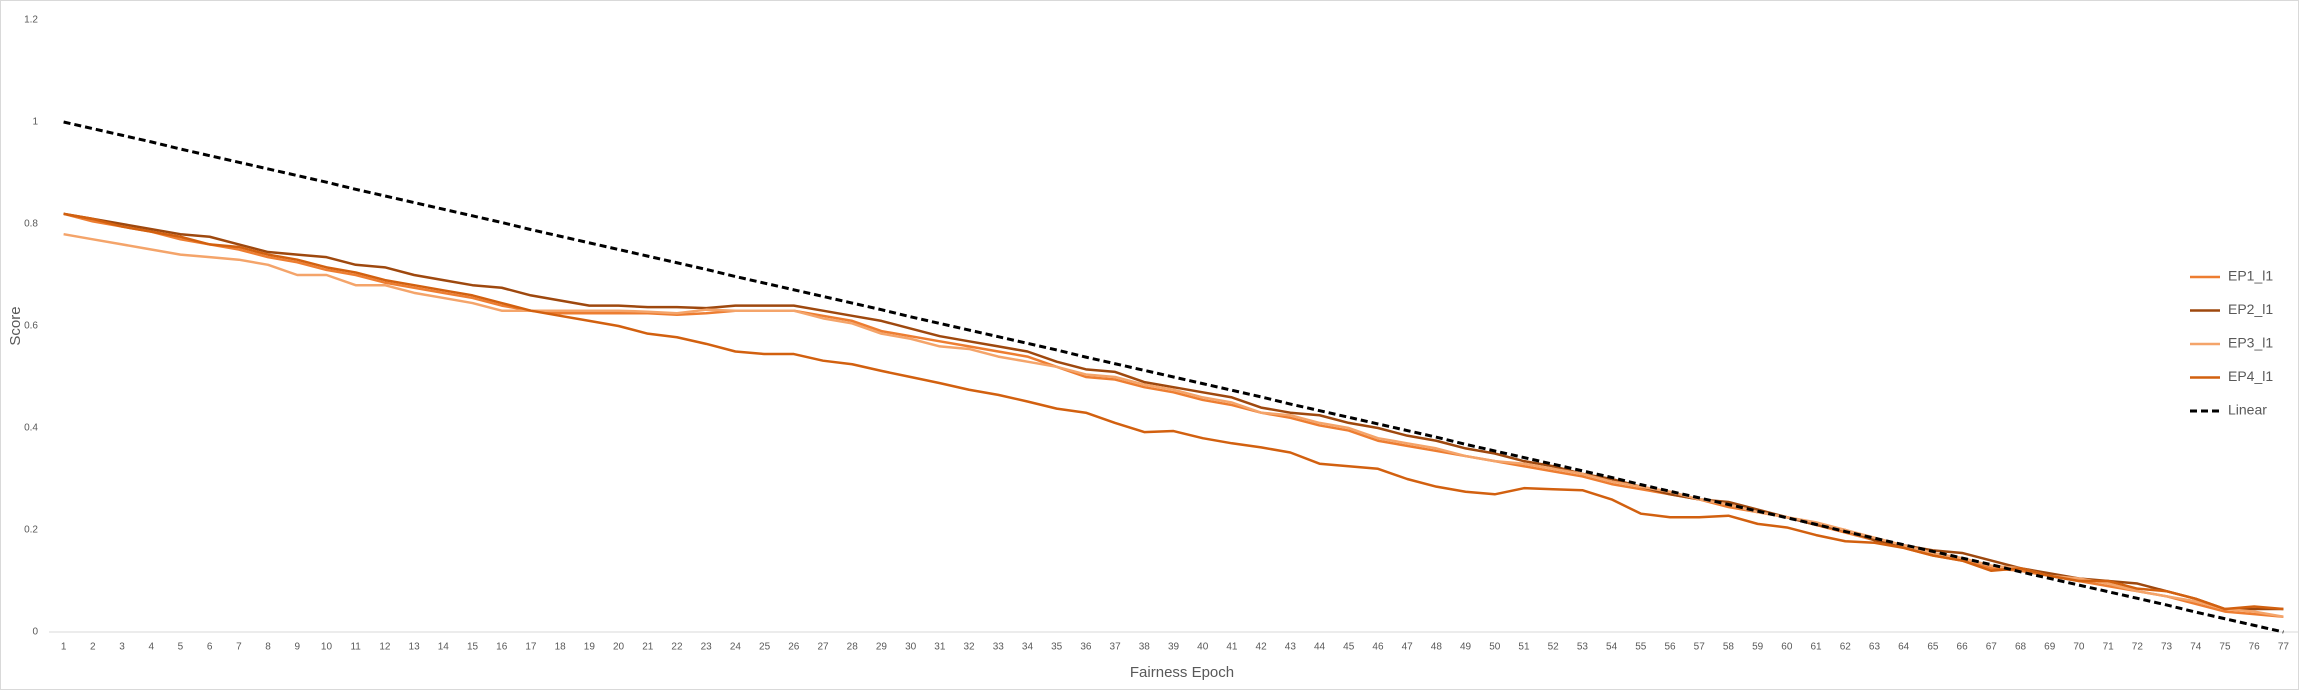  What do you see at coordinates (707, 647) in the screenshot?
I see `x-tick-label: 23` at bounding box center [707, 647].